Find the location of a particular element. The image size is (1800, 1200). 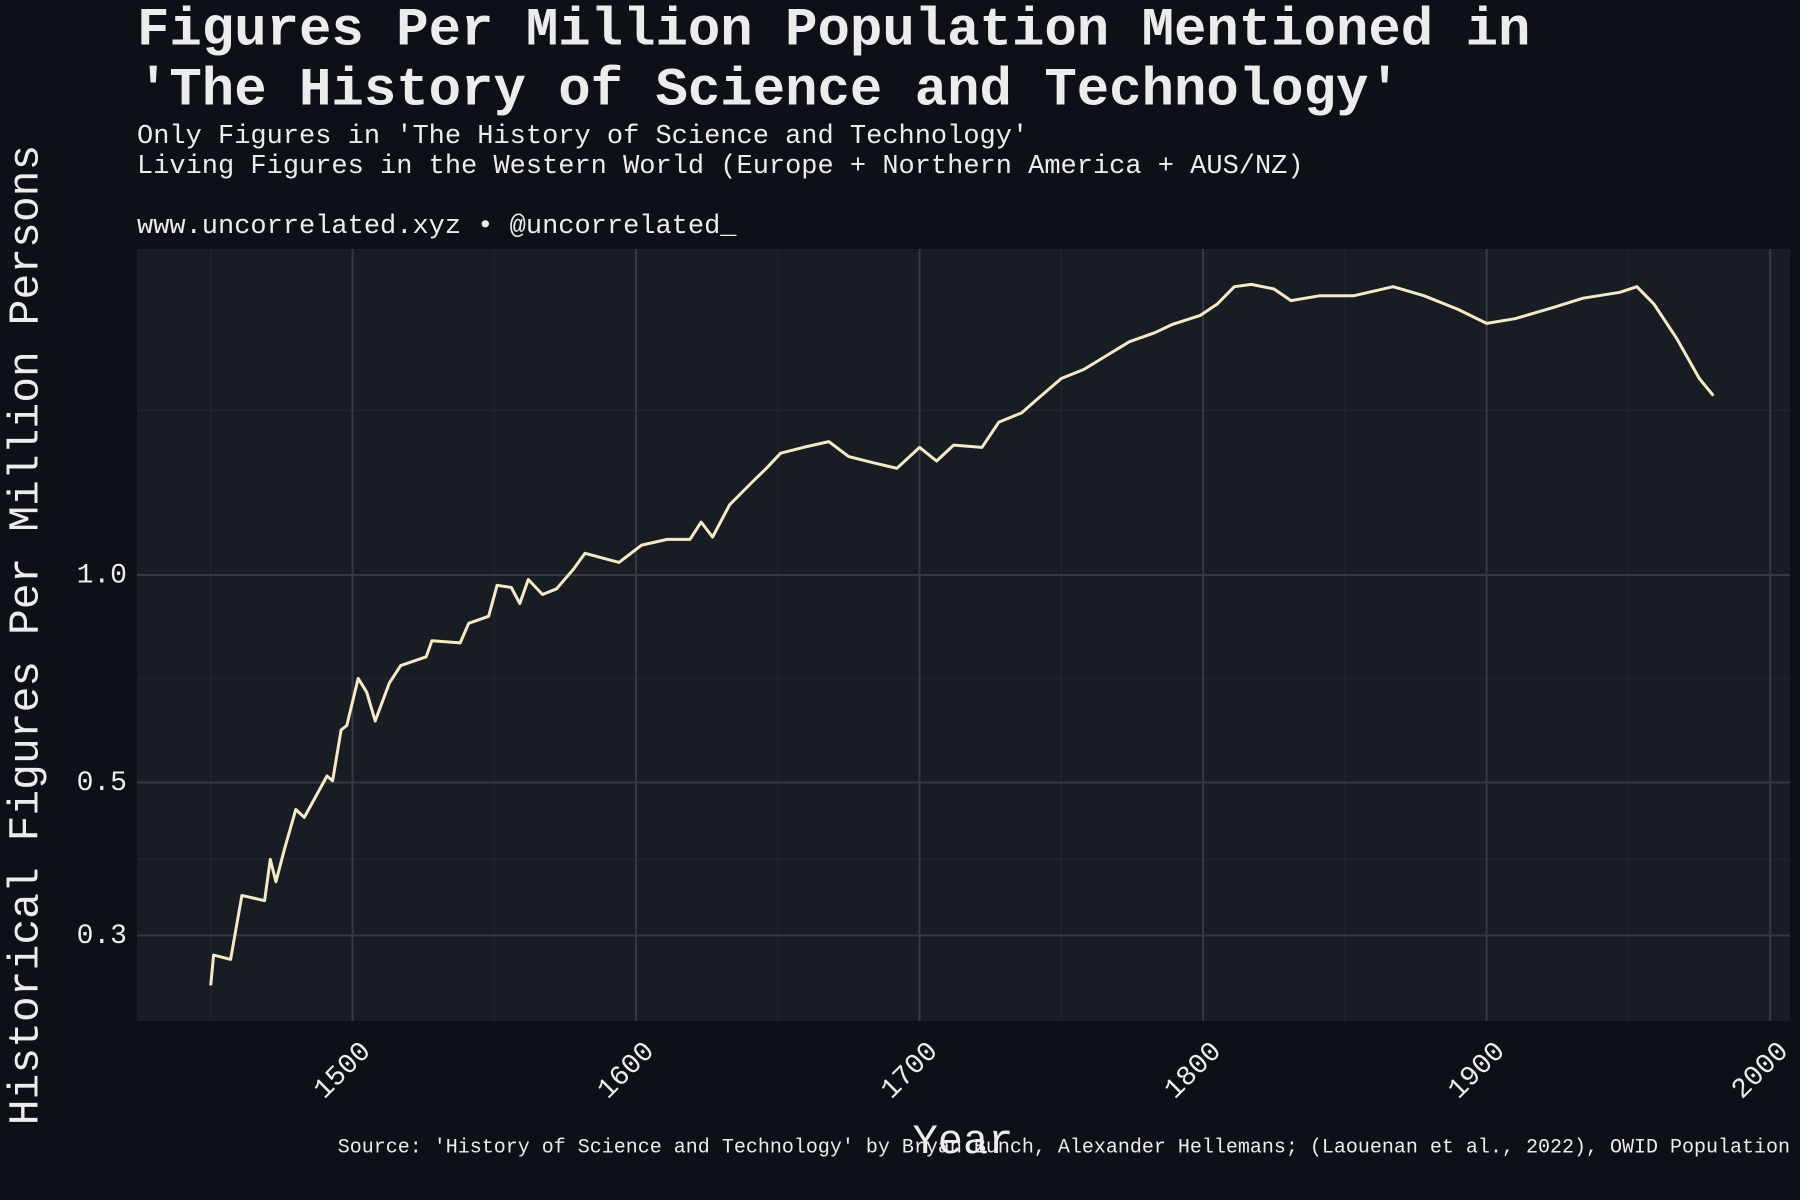

y-tick-label: 0.3 is located at coordinates (102, 936).